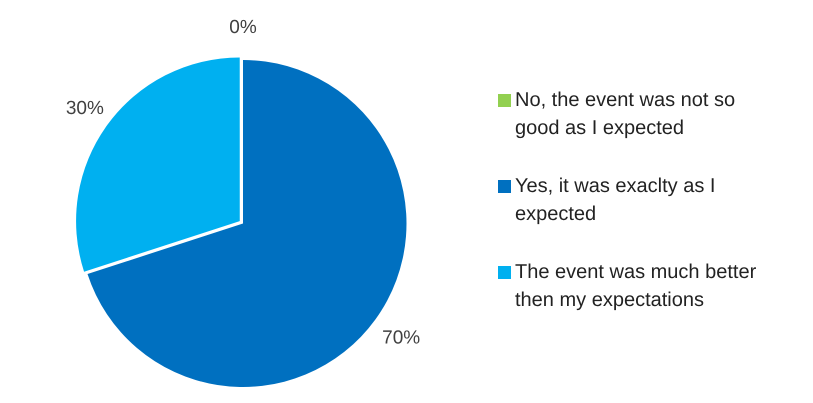 This screenshot has width=813, height=403. Describe the element at coordinates (401, 338) in the screenshot. I see `data-label: 70%` at that location.